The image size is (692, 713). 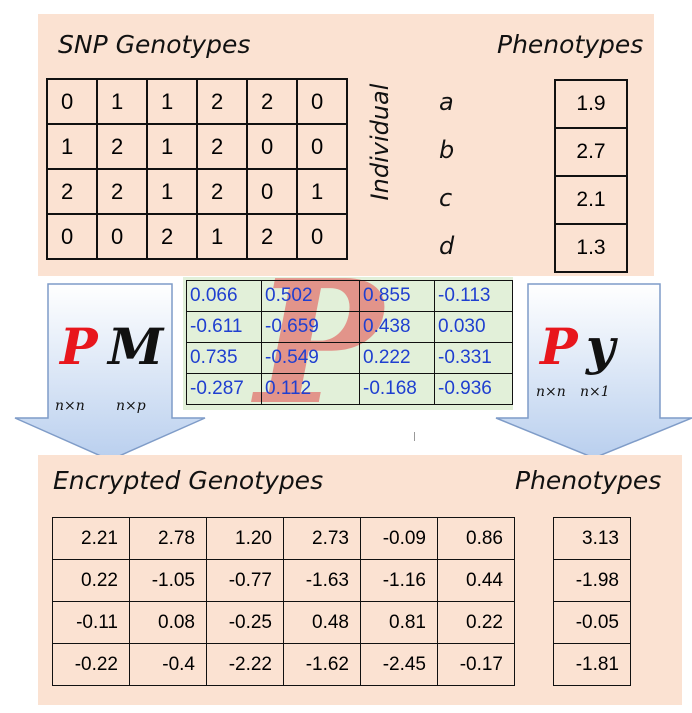 What do you see at coordinates (245, 538) in the screenshot?
I see `encrypted-genotype-cell: 1.20` at bounding box center [245, 538].